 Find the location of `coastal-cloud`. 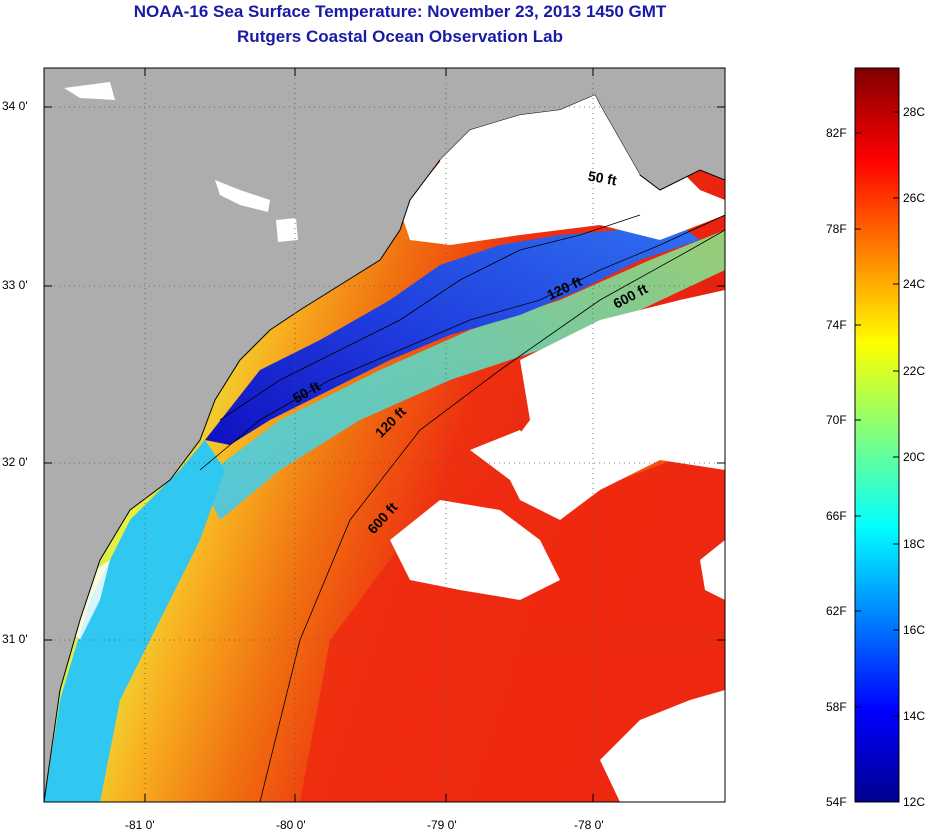

coastal-cloud is located at coordinates (540, 145).